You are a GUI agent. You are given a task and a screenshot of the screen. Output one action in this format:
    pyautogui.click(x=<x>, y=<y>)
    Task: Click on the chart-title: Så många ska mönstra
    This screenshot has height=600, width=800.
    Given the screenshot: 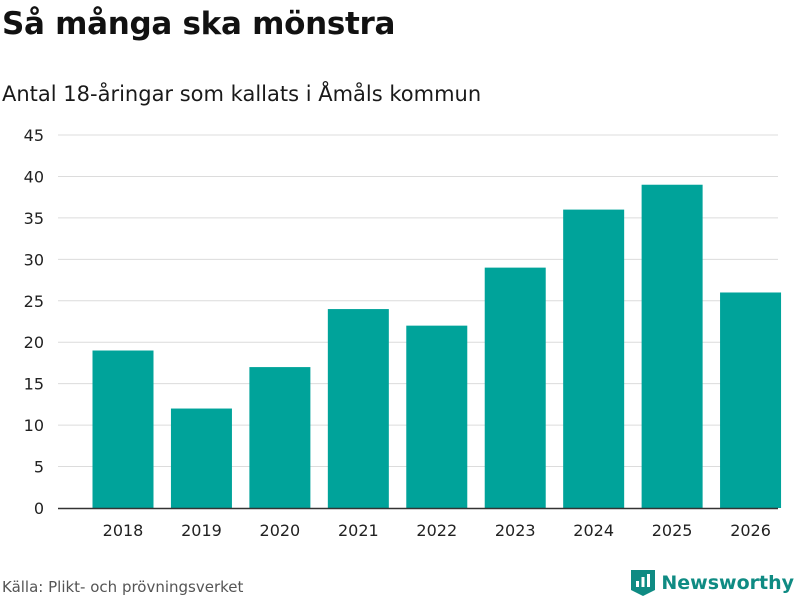 What is the action you would take?
    pyautogui.click(x=199, y=24)
    